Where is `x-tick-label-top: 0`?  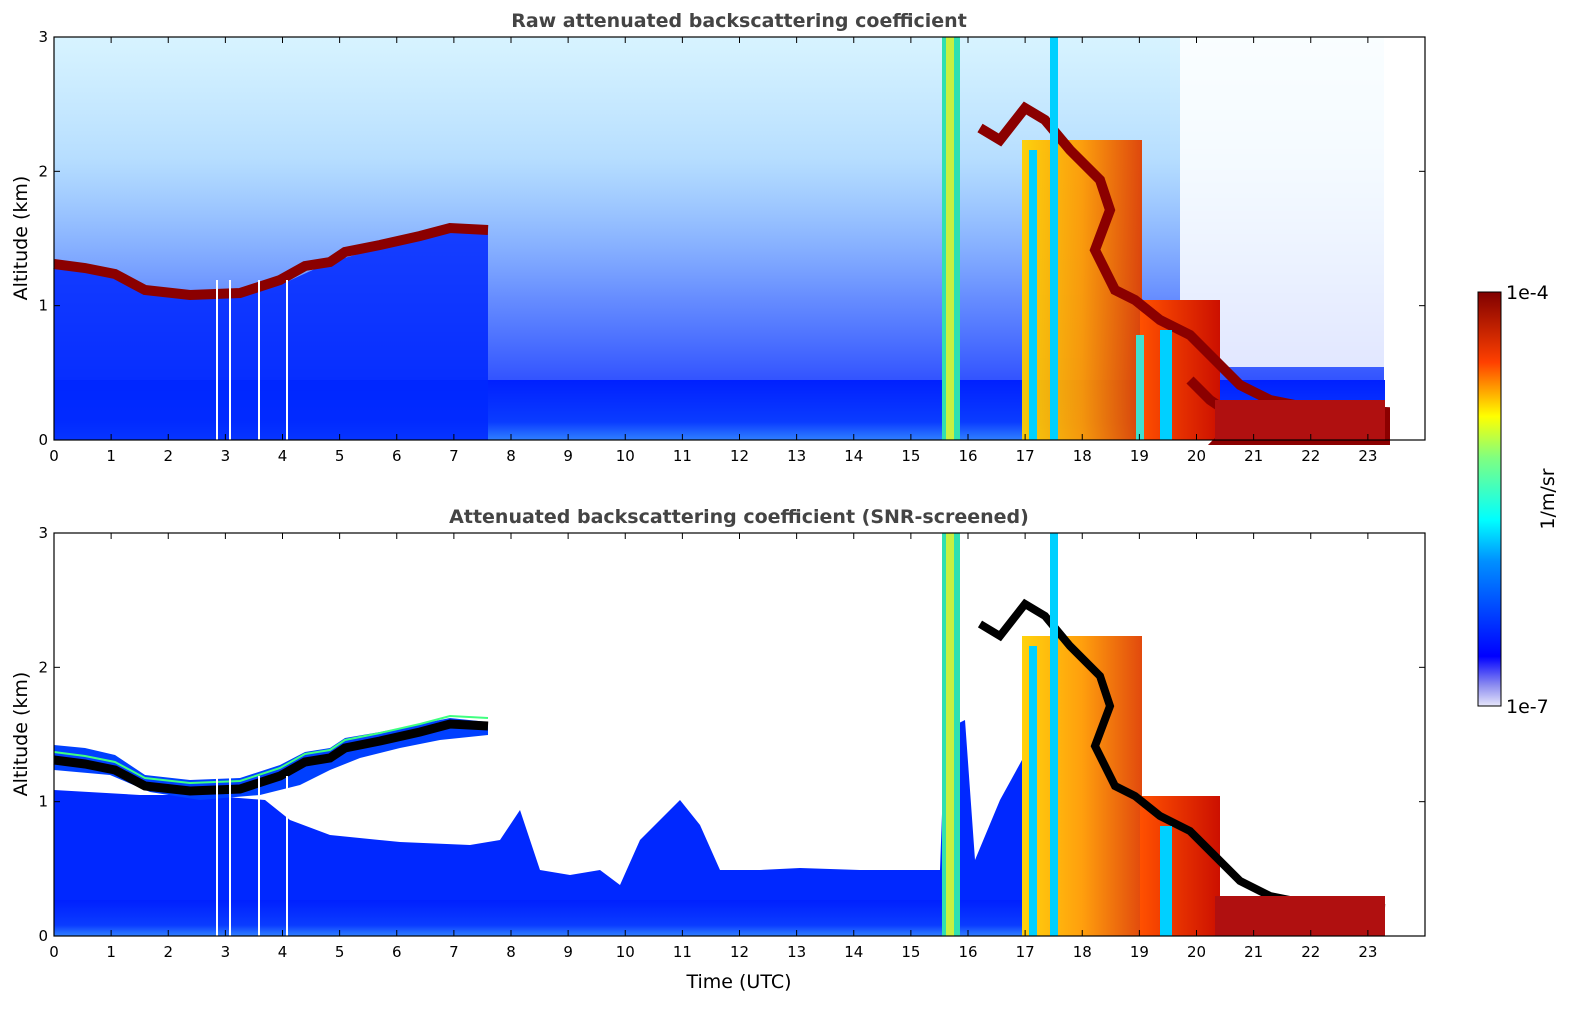
x-tick-label-top: 0 is located at coordinates (54, 456).